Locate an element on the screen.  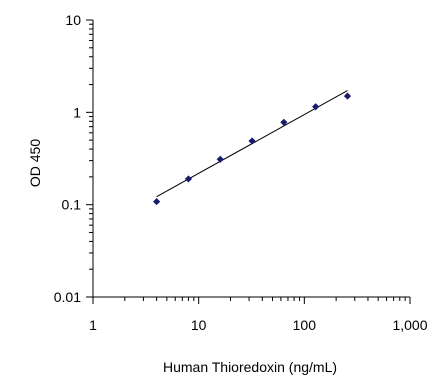
y-tick-label: 0.1 is located at coordinates (72, 205).